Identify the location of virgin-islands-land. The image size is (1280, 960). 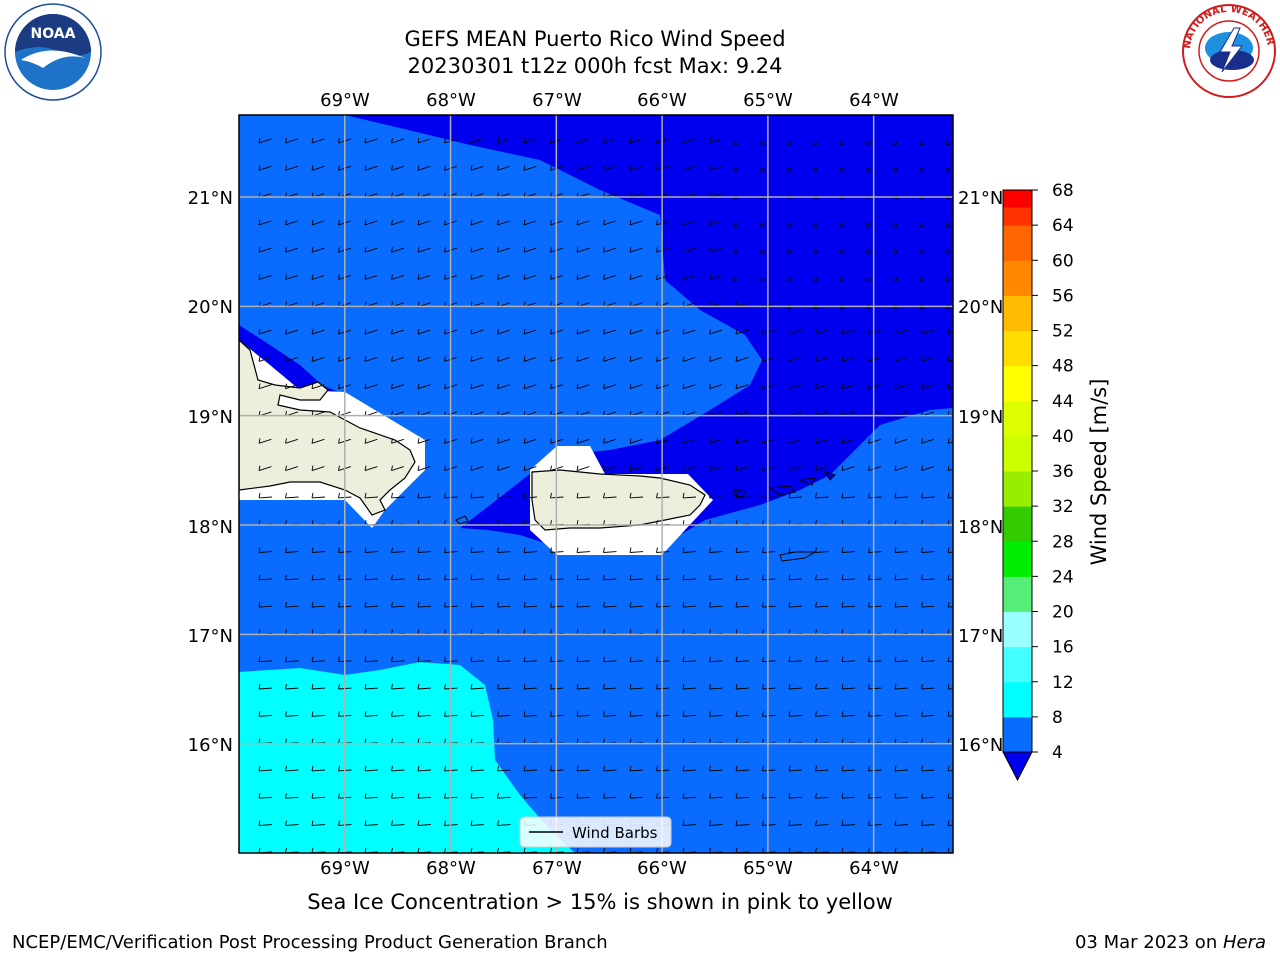
(784, 484).